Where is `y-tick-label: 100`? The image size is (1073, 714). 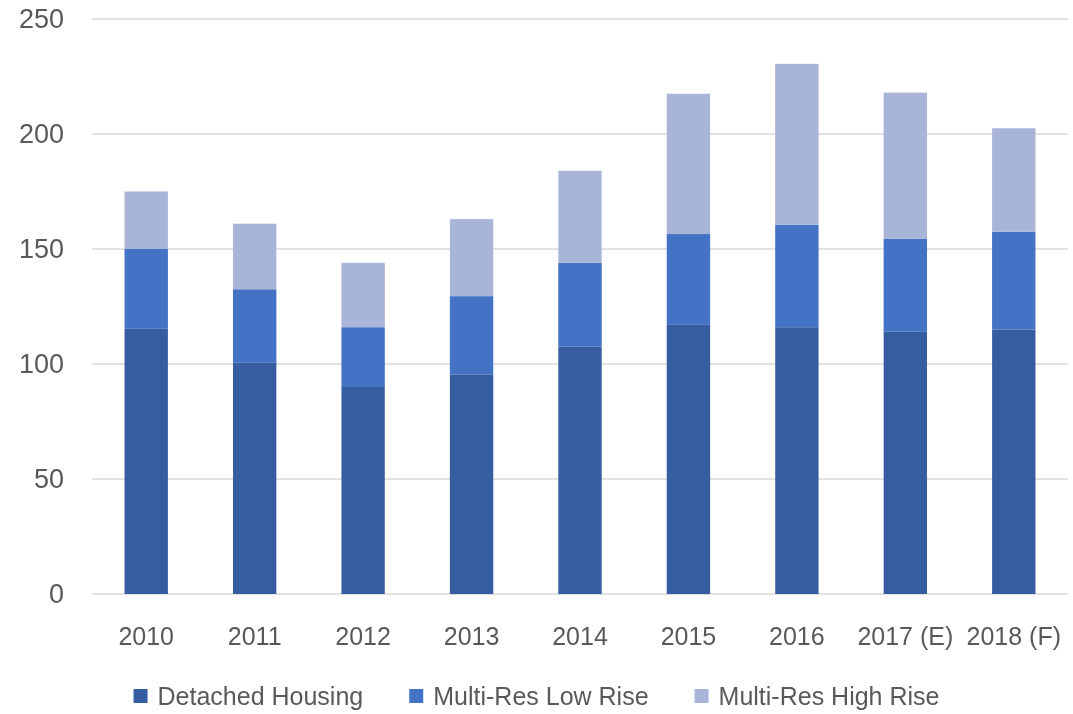
y-tick-label: 100 is located at coordinates (41, 364).